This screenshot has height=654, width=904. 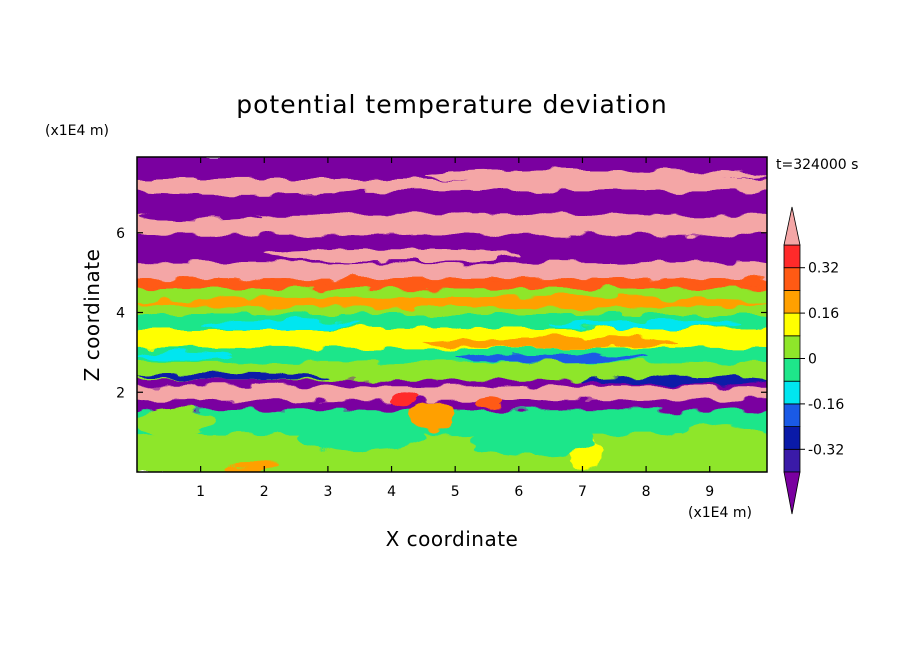 I want to click on y-axis-label: Z coordinate, so click(x=92, y=315).